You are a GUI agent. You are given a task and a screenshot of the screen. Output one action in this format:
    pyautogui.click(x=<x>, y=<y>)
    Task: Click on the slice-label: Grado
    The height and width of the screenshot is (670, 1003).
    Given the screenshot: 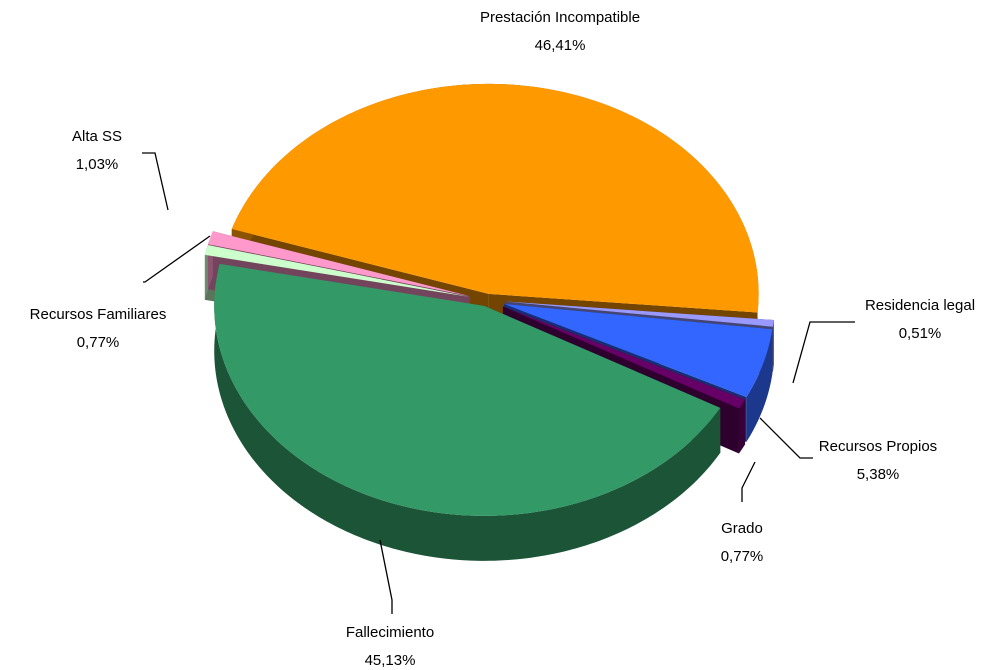 What is the action you would take?
    pyautogui.click(x=742, y=528)
    